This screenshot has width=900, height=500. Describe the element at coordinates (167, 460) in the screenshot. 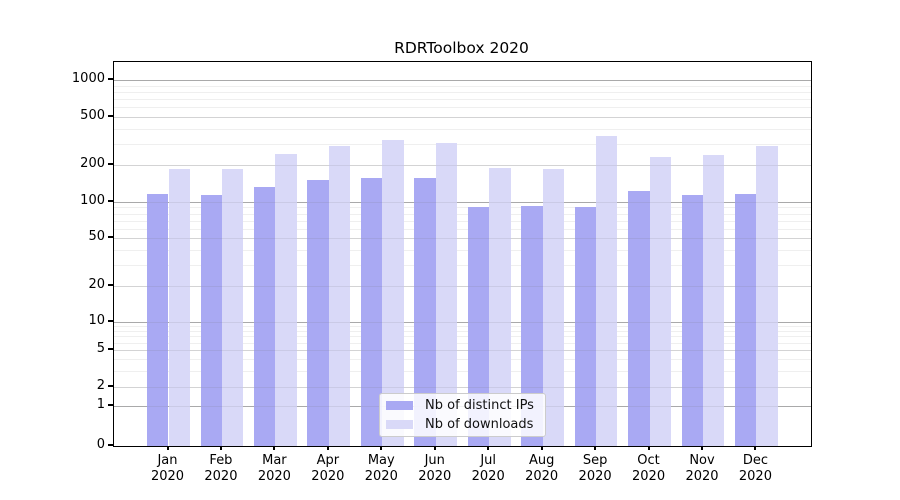

I see `x-tick-month: Jan` at that location.